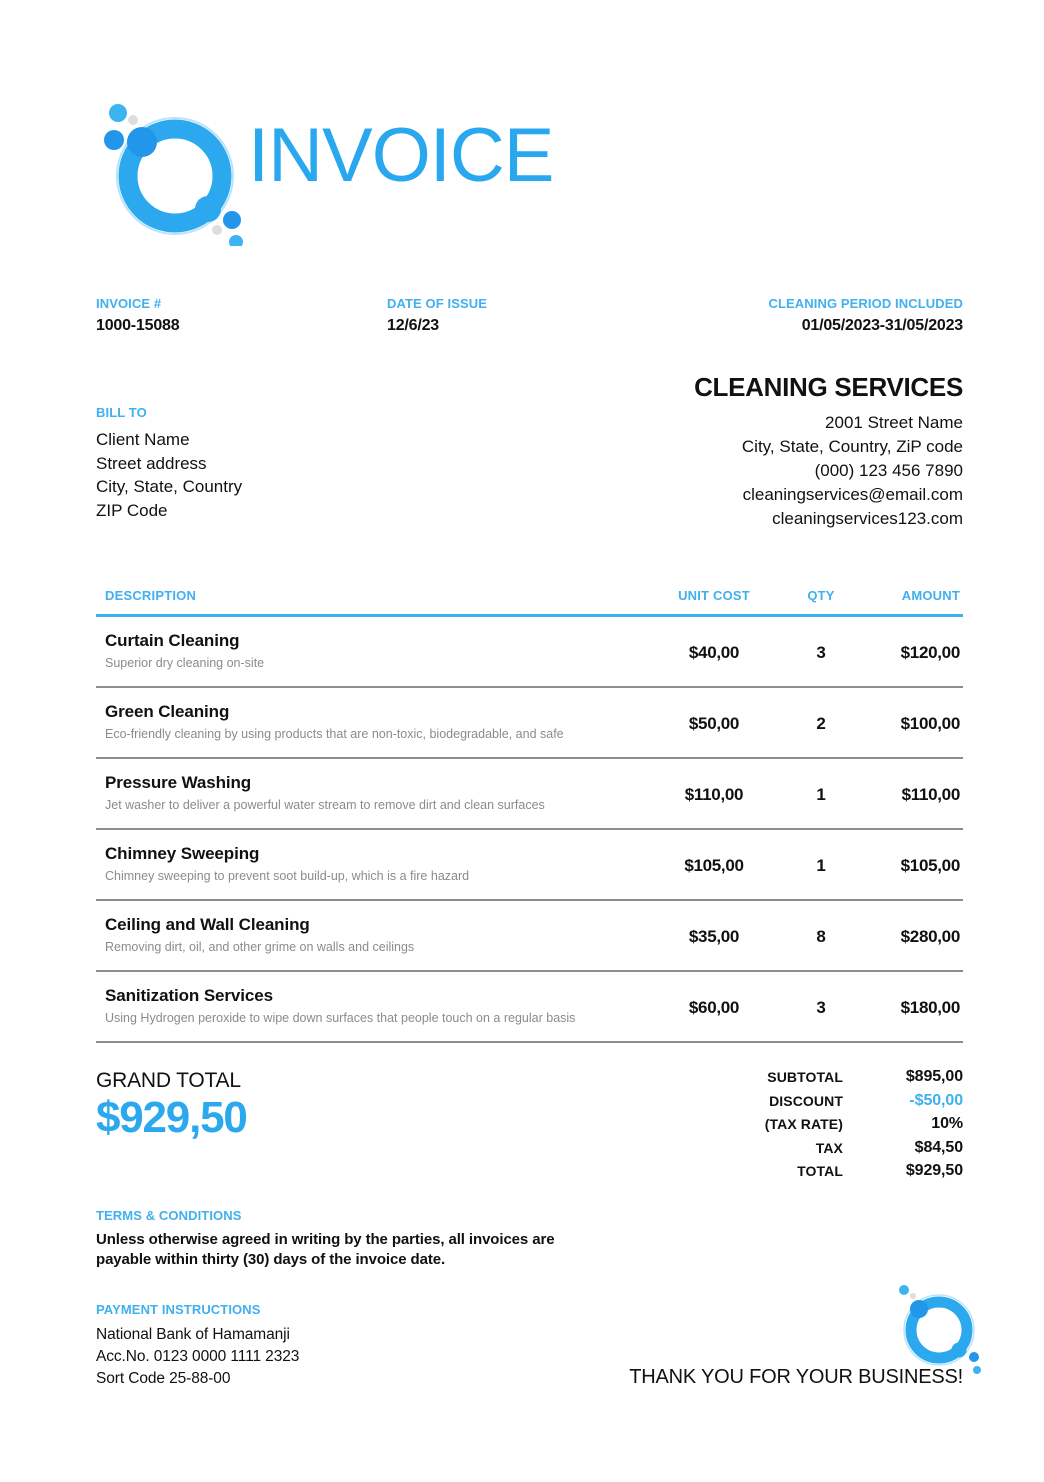 The image size is (1044, 1482). I want to click on summary-key: SUBTOTAL, so click(805, 1077).